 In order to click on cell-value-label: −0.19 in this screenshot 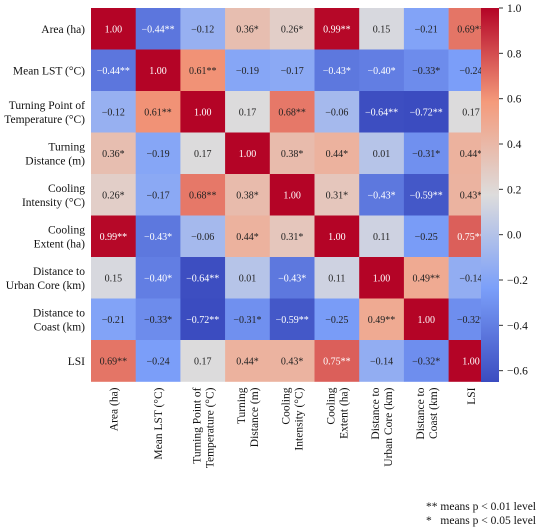, I will do `click(157, 154)`.